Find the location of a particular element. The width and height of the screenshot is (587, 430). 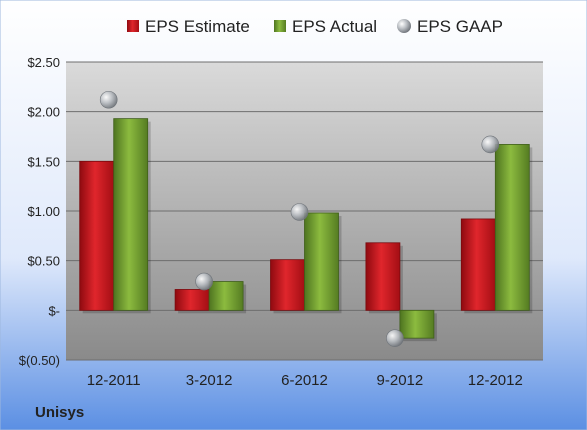

x-tick-label: 9-2012 is located at coordinates (400, 380).